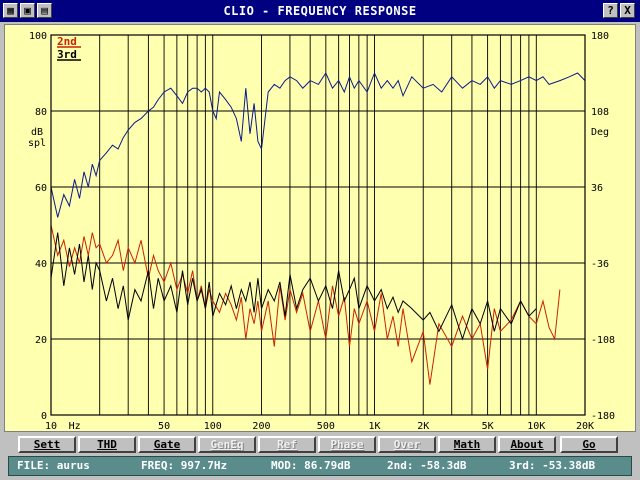  I want to click on y-tick-label: 20, so click(41, 340).